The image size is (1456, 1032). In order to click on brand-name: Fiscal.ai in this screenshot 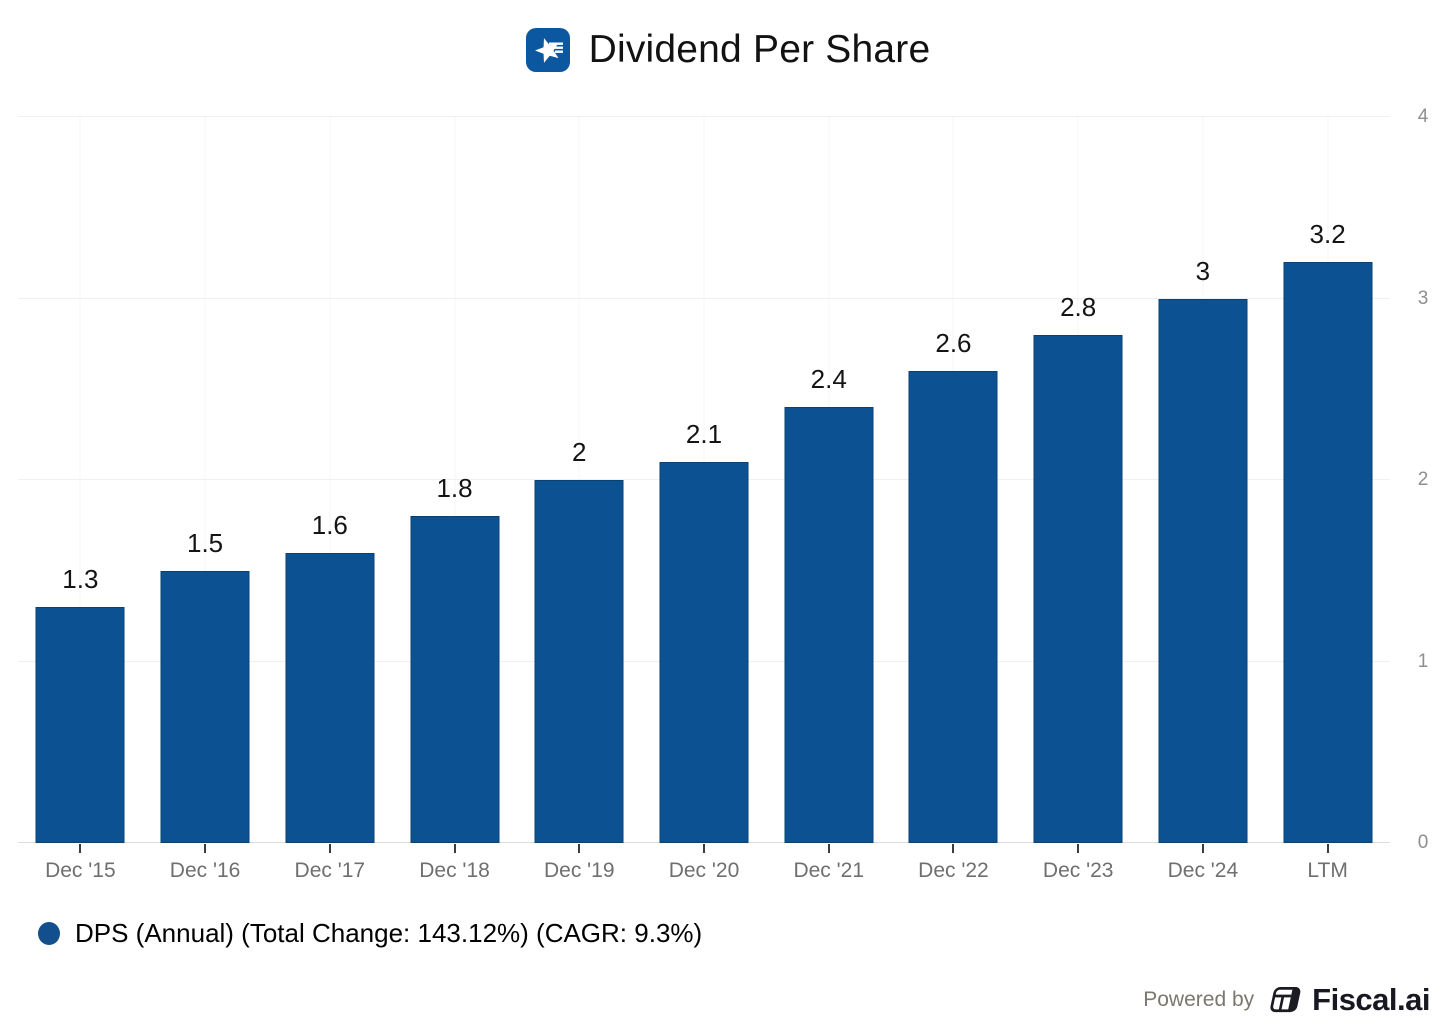, I will do `click(1371, 999)`.